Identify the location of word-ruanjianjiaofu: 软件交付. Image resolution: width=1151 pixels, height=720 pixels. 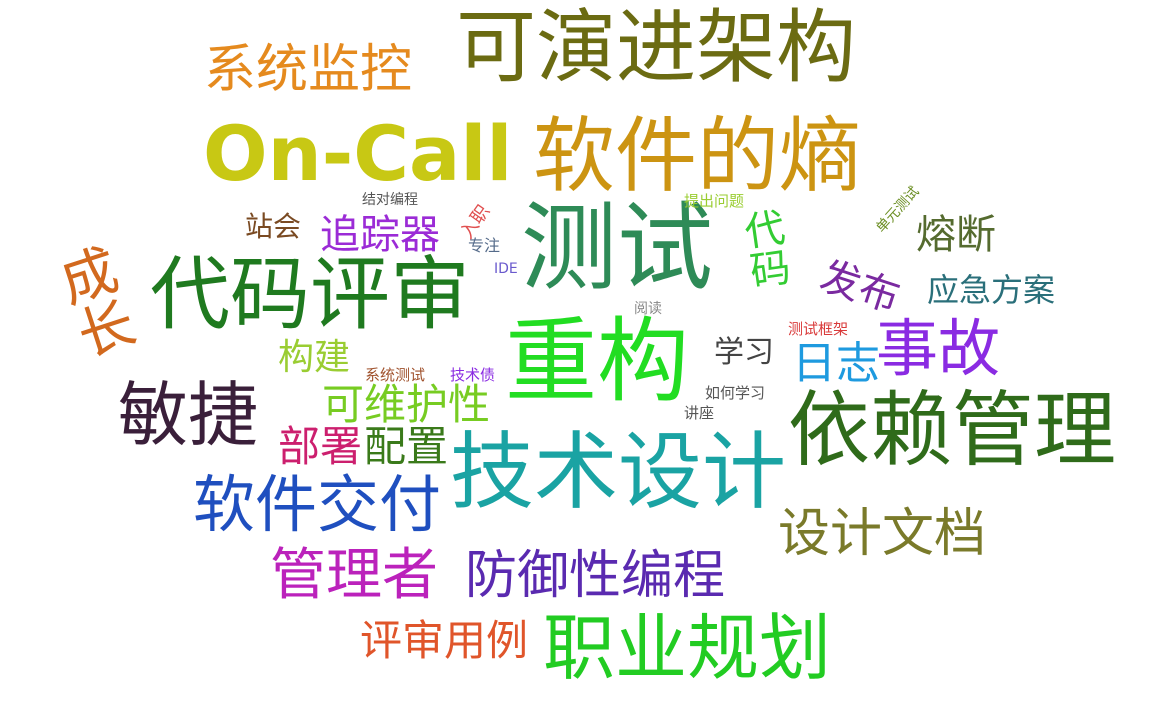
(317, 505).